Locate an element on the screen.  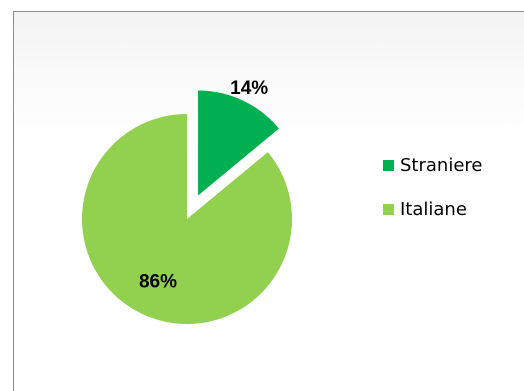
legend-label-italiane: Italiane is located at coordinates (433, 209).